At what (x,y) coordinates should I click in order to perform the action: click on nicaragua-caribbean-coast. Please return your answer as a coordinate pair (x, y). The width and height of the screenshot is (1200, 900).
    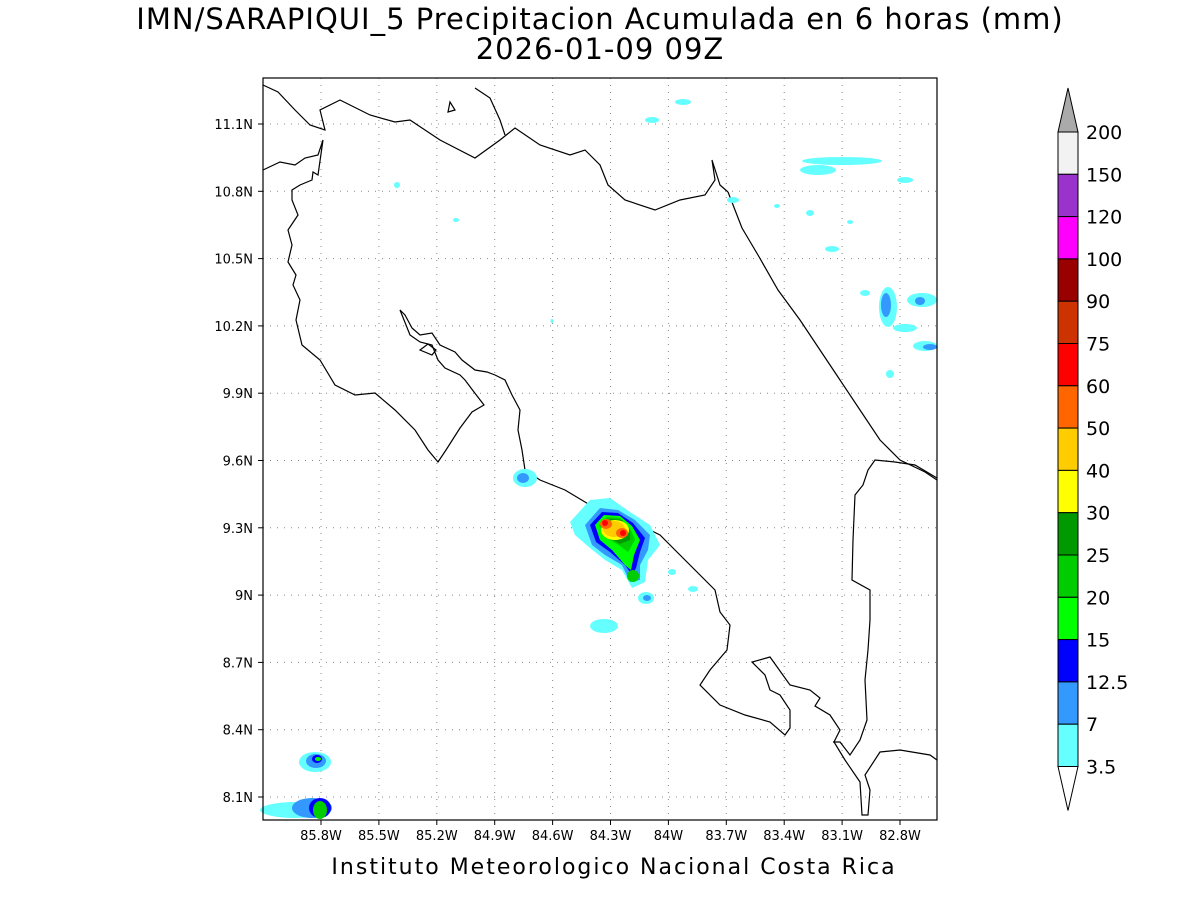
    Looking at the image, I should click on (490, 111).